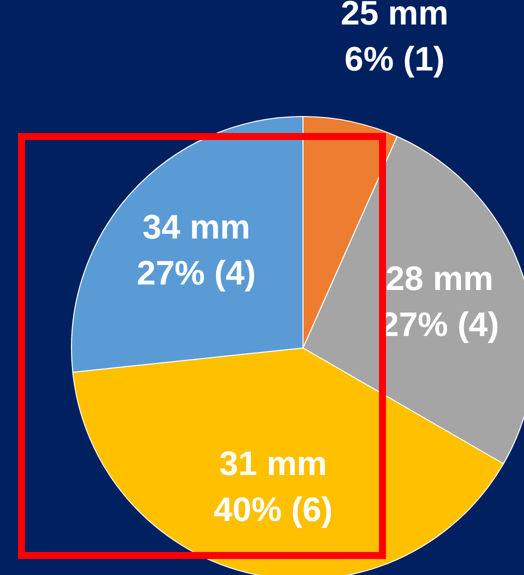  What do you see at coordinates (273, 509) in the screenshot?
I see `data-label: 40% (6)` at bounding box center [273, 509].